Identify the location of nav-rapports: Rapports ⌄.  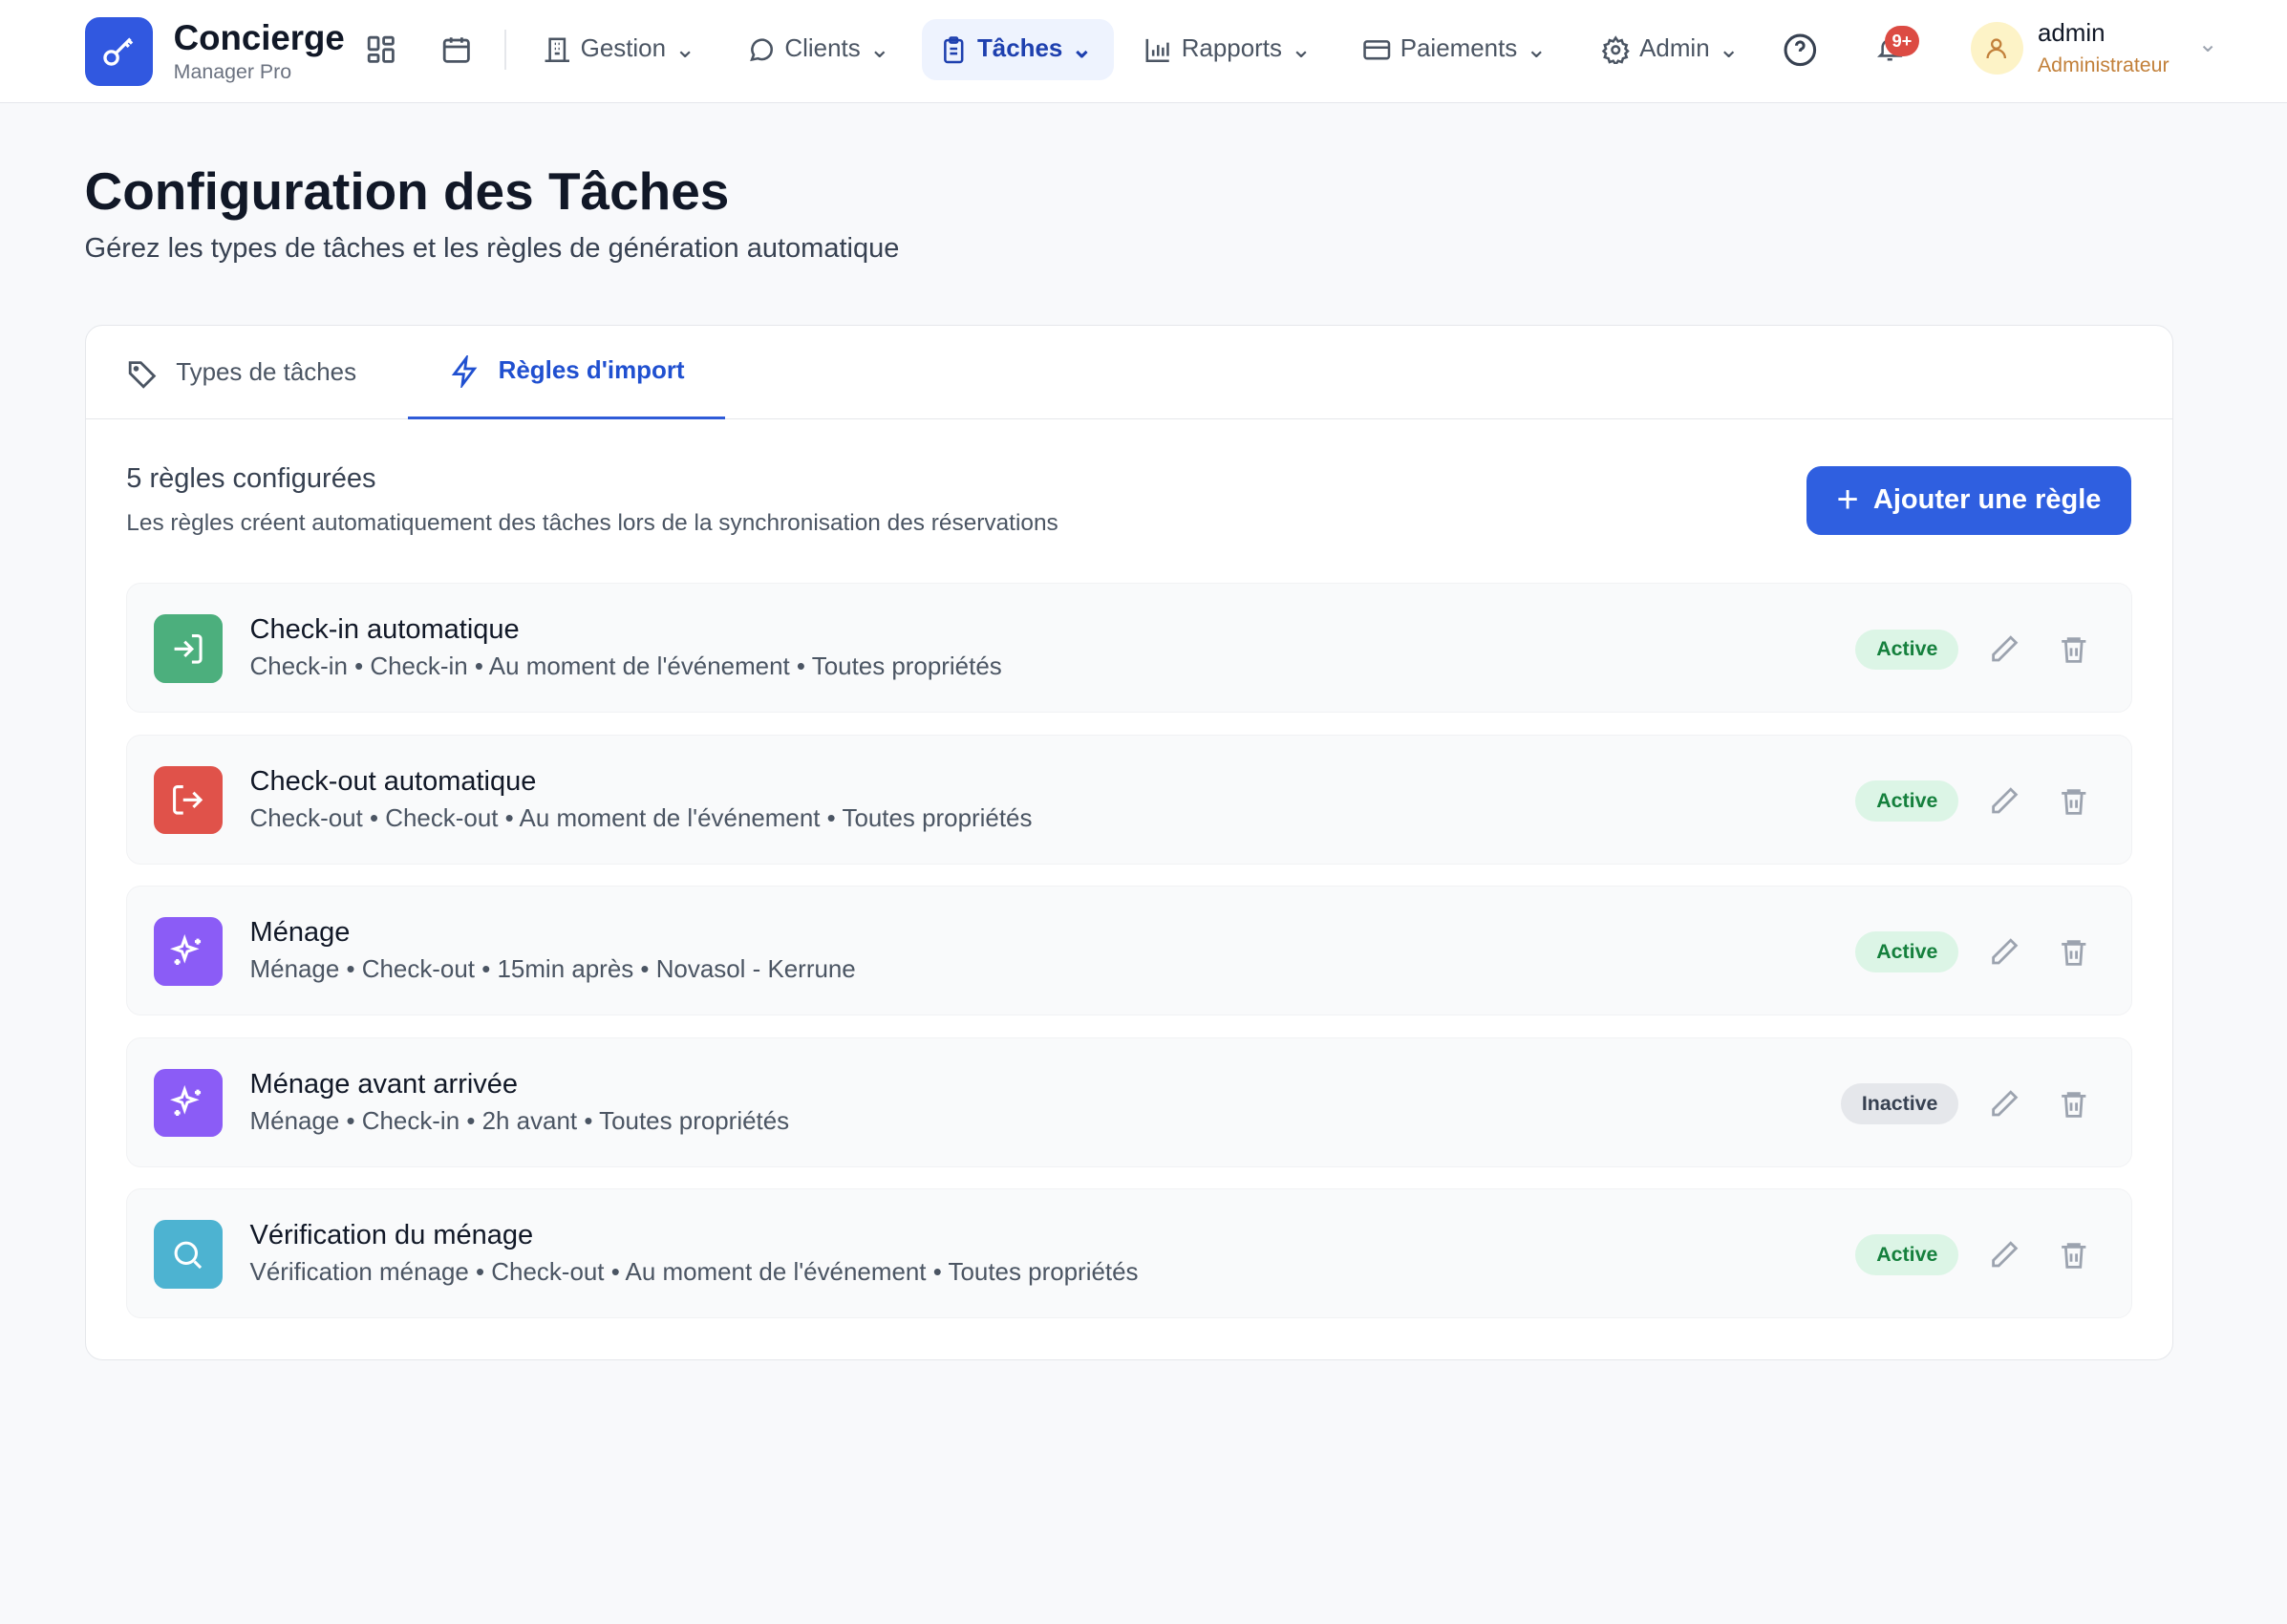
(1227, 50).